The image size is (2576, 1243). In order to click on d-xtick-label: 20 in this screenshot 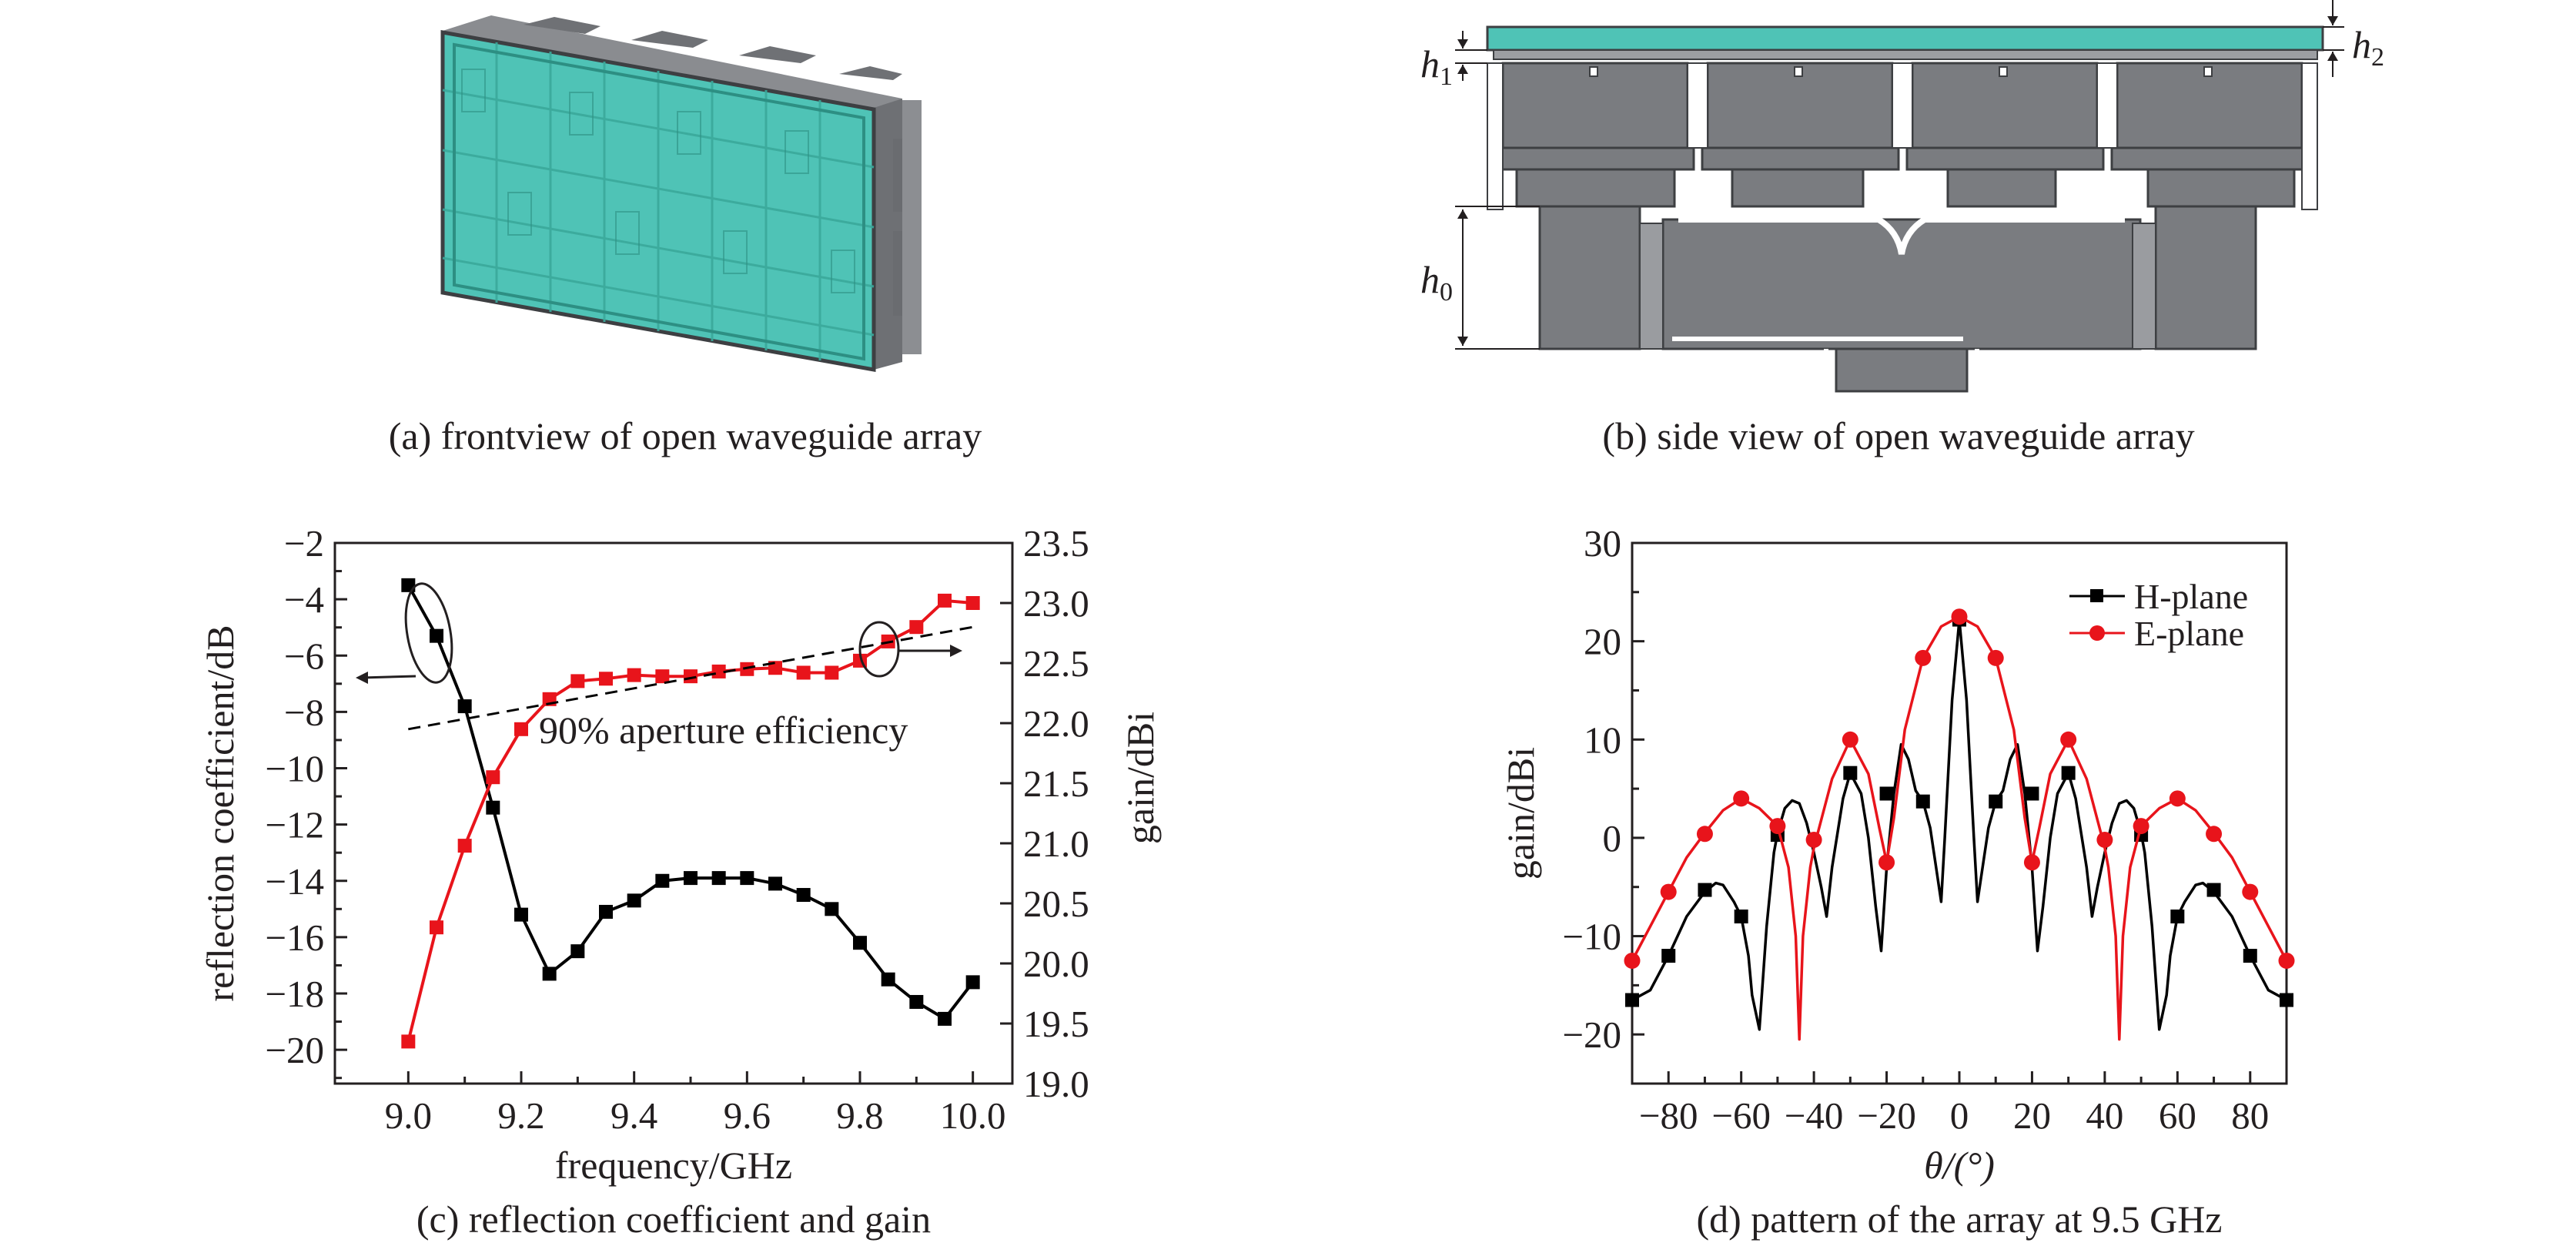, I will do `click(2032, 1115)`.